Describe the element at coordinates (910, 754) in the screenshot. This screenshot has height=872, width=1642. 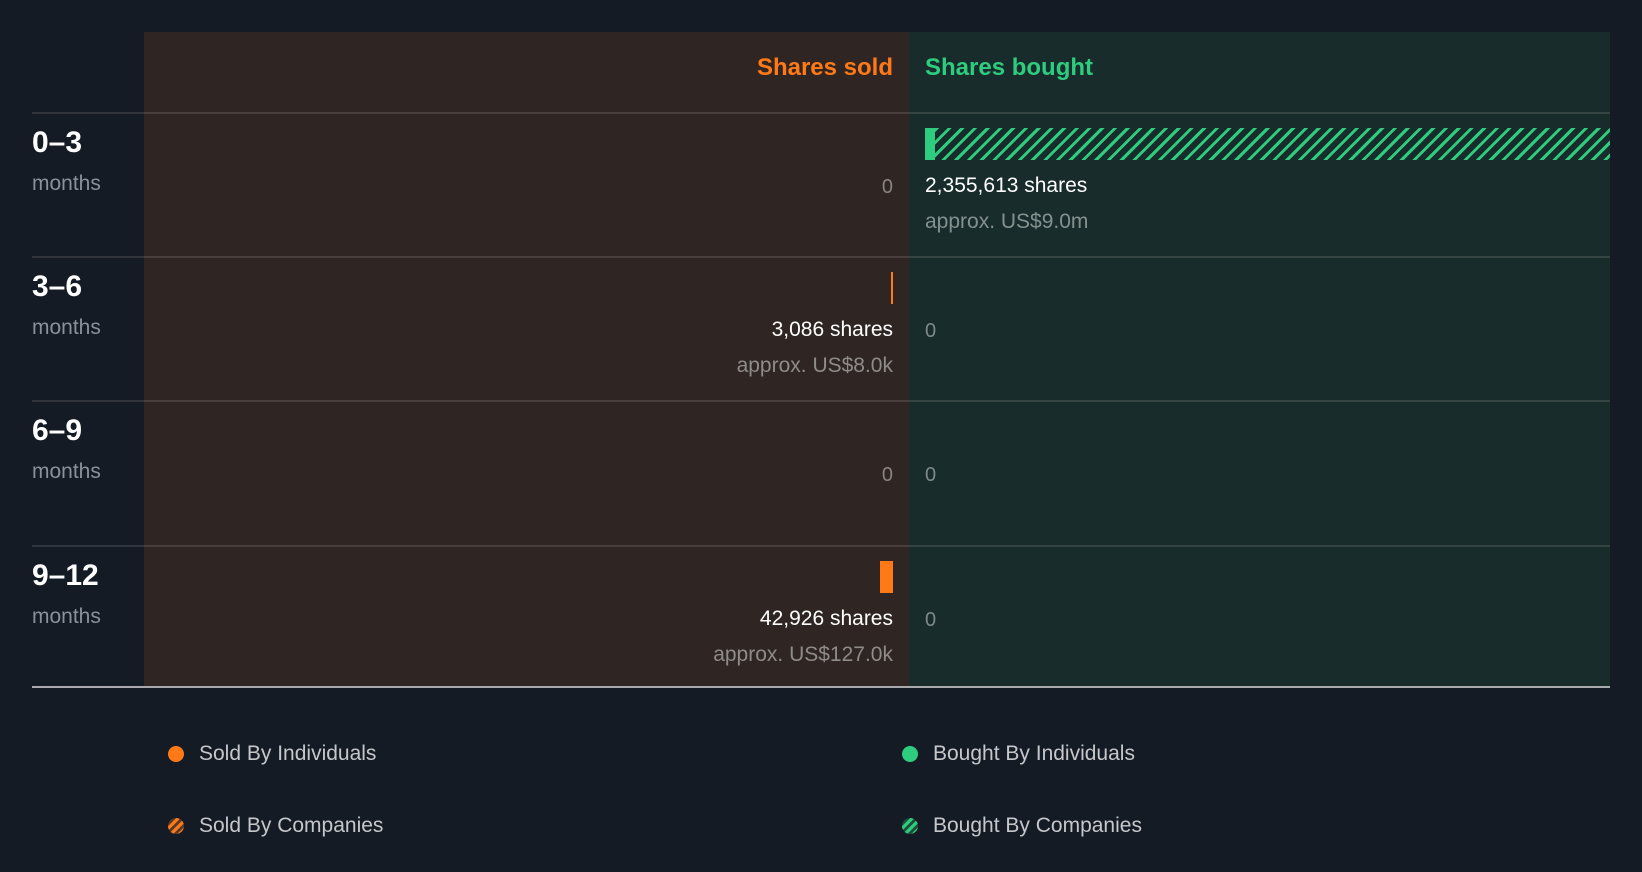
I see `bought-individuals-dot-icon` at that location.